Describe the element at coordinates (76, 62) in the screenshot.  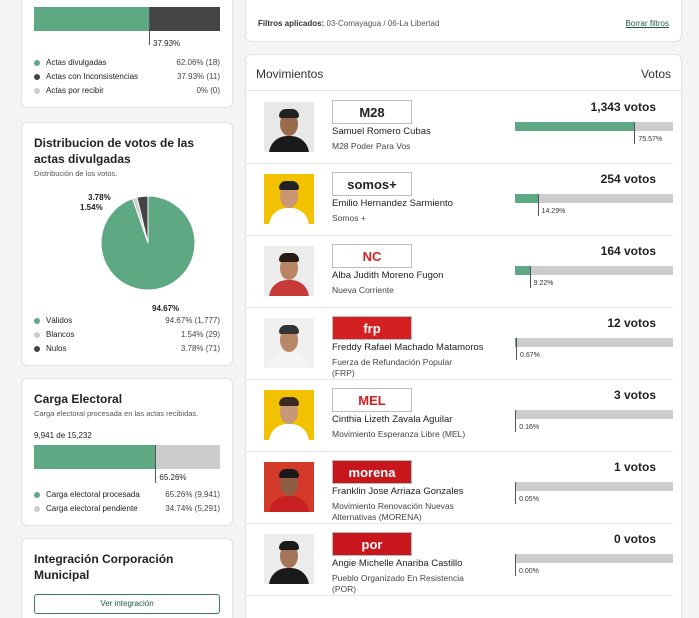
I see `actas-legend-label: Actas divulgadas` at that location.